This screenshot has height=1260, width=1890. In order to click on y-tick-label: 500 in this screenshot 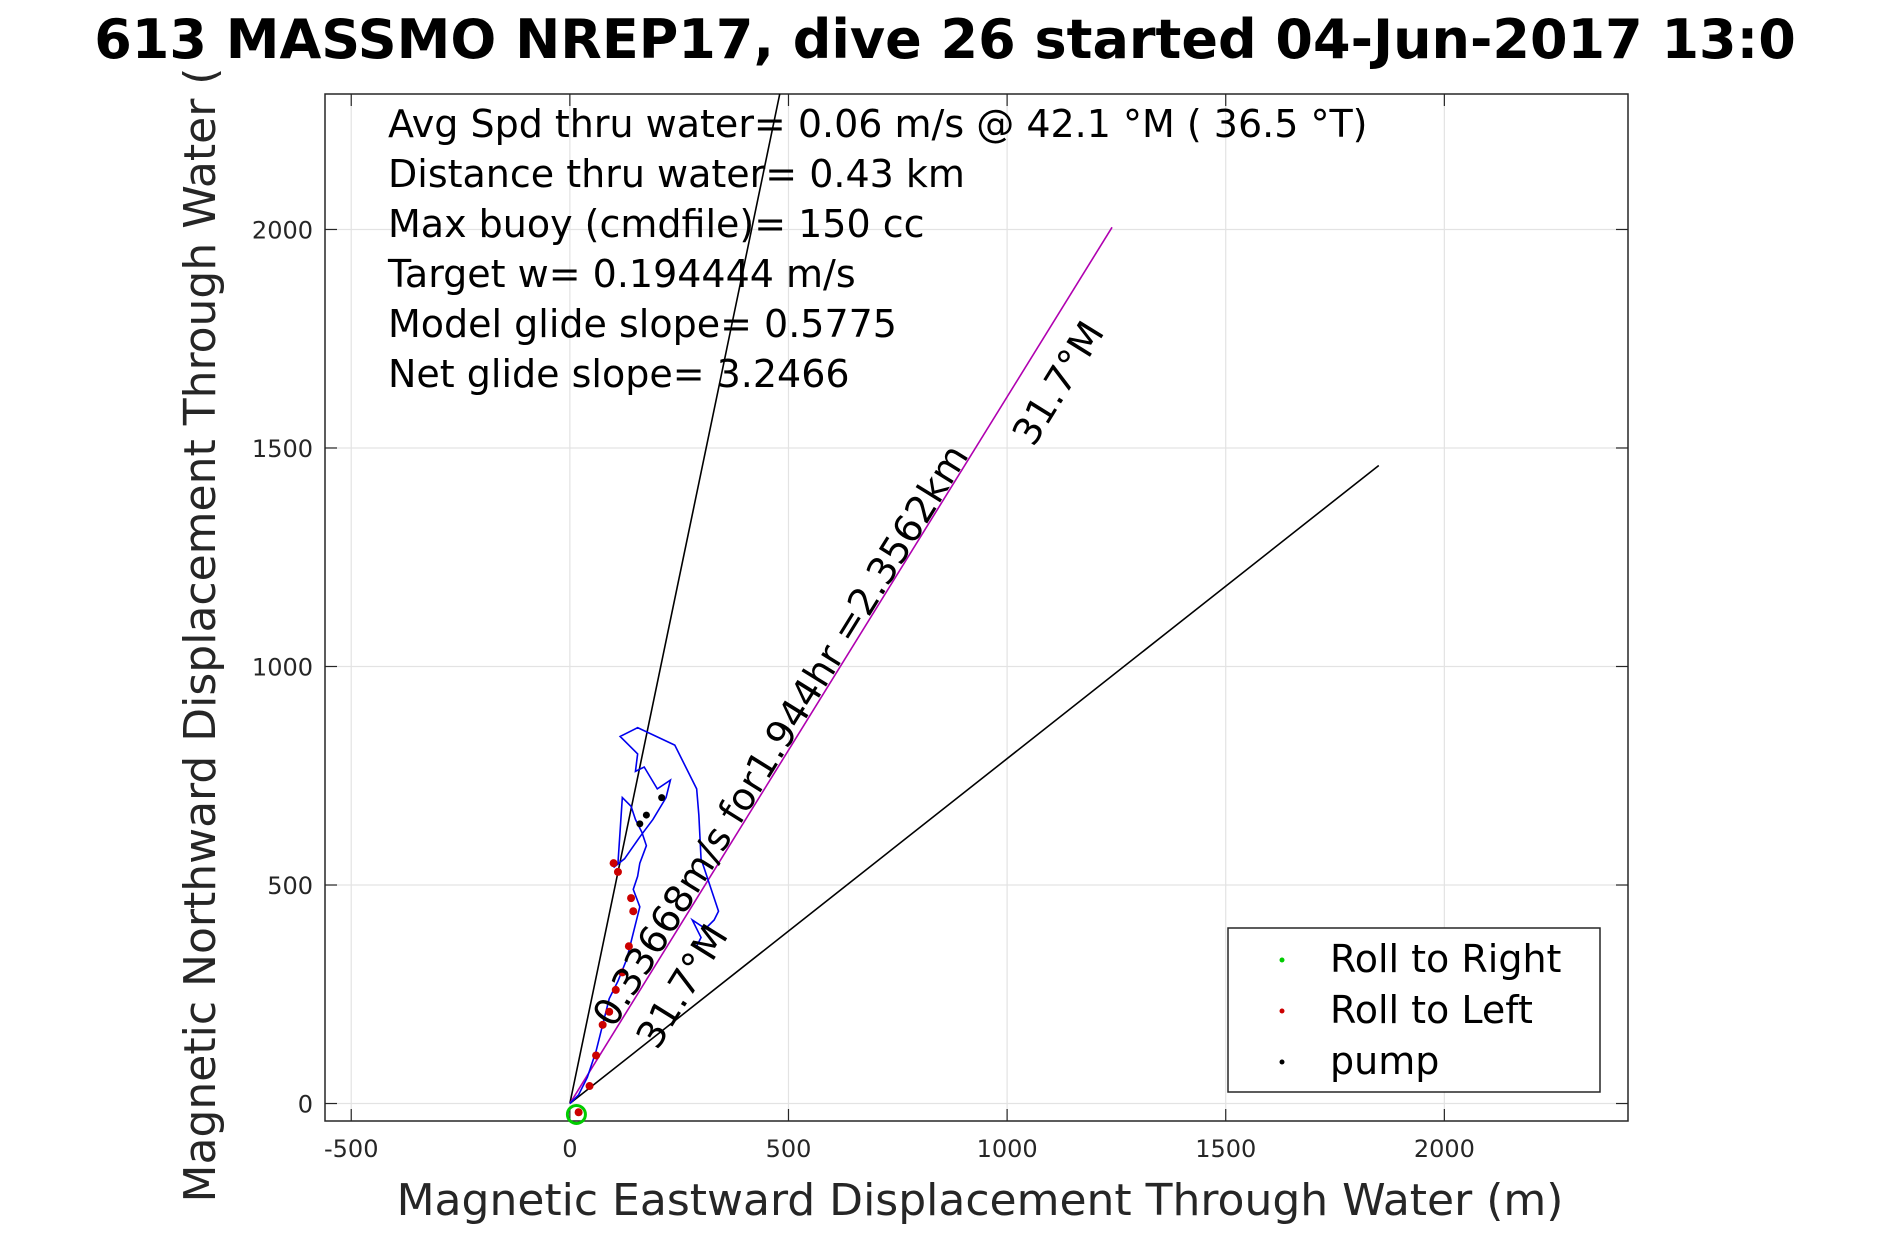, I will do `click(290, 886)`.